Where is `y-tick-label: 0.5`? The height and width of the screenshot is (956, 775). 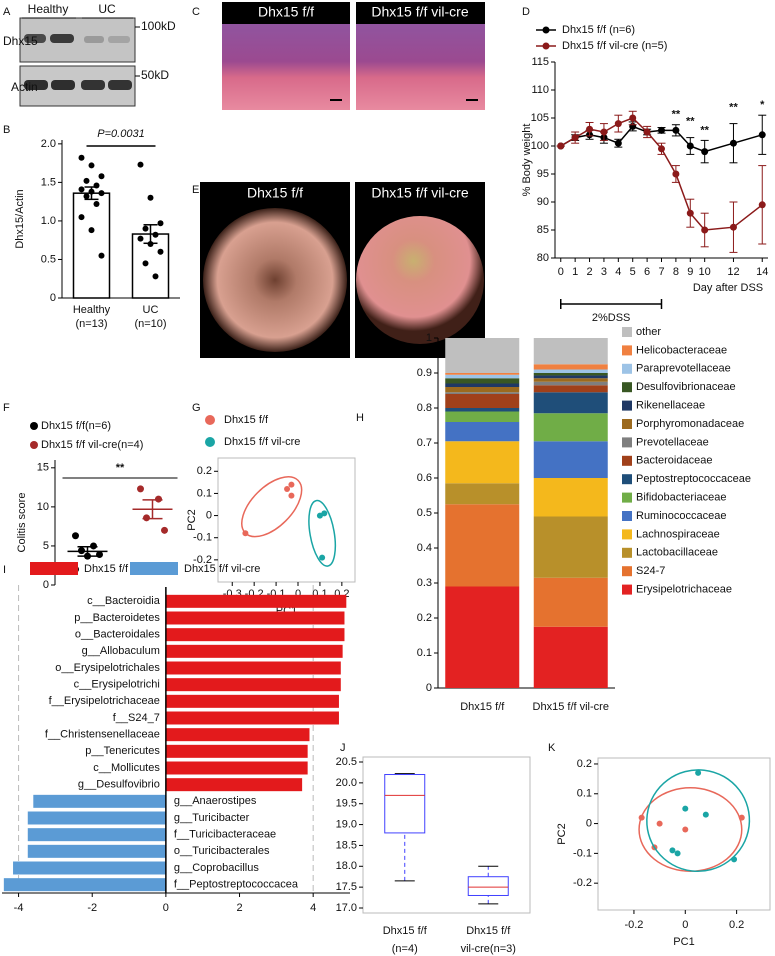
y-tick-label: 0.5 is located at coordinates (48, 259).